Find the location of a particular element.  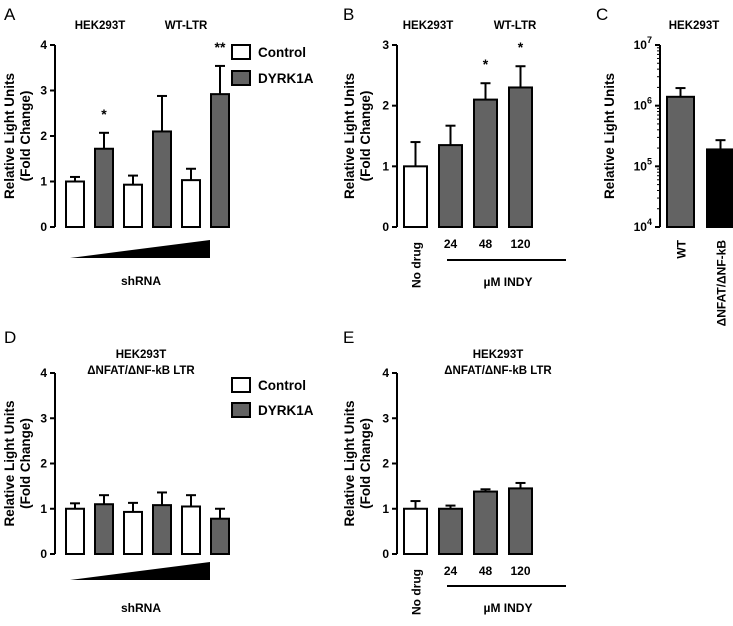

x-category-label-E-3: 120 is located at coordinates (520, 571).